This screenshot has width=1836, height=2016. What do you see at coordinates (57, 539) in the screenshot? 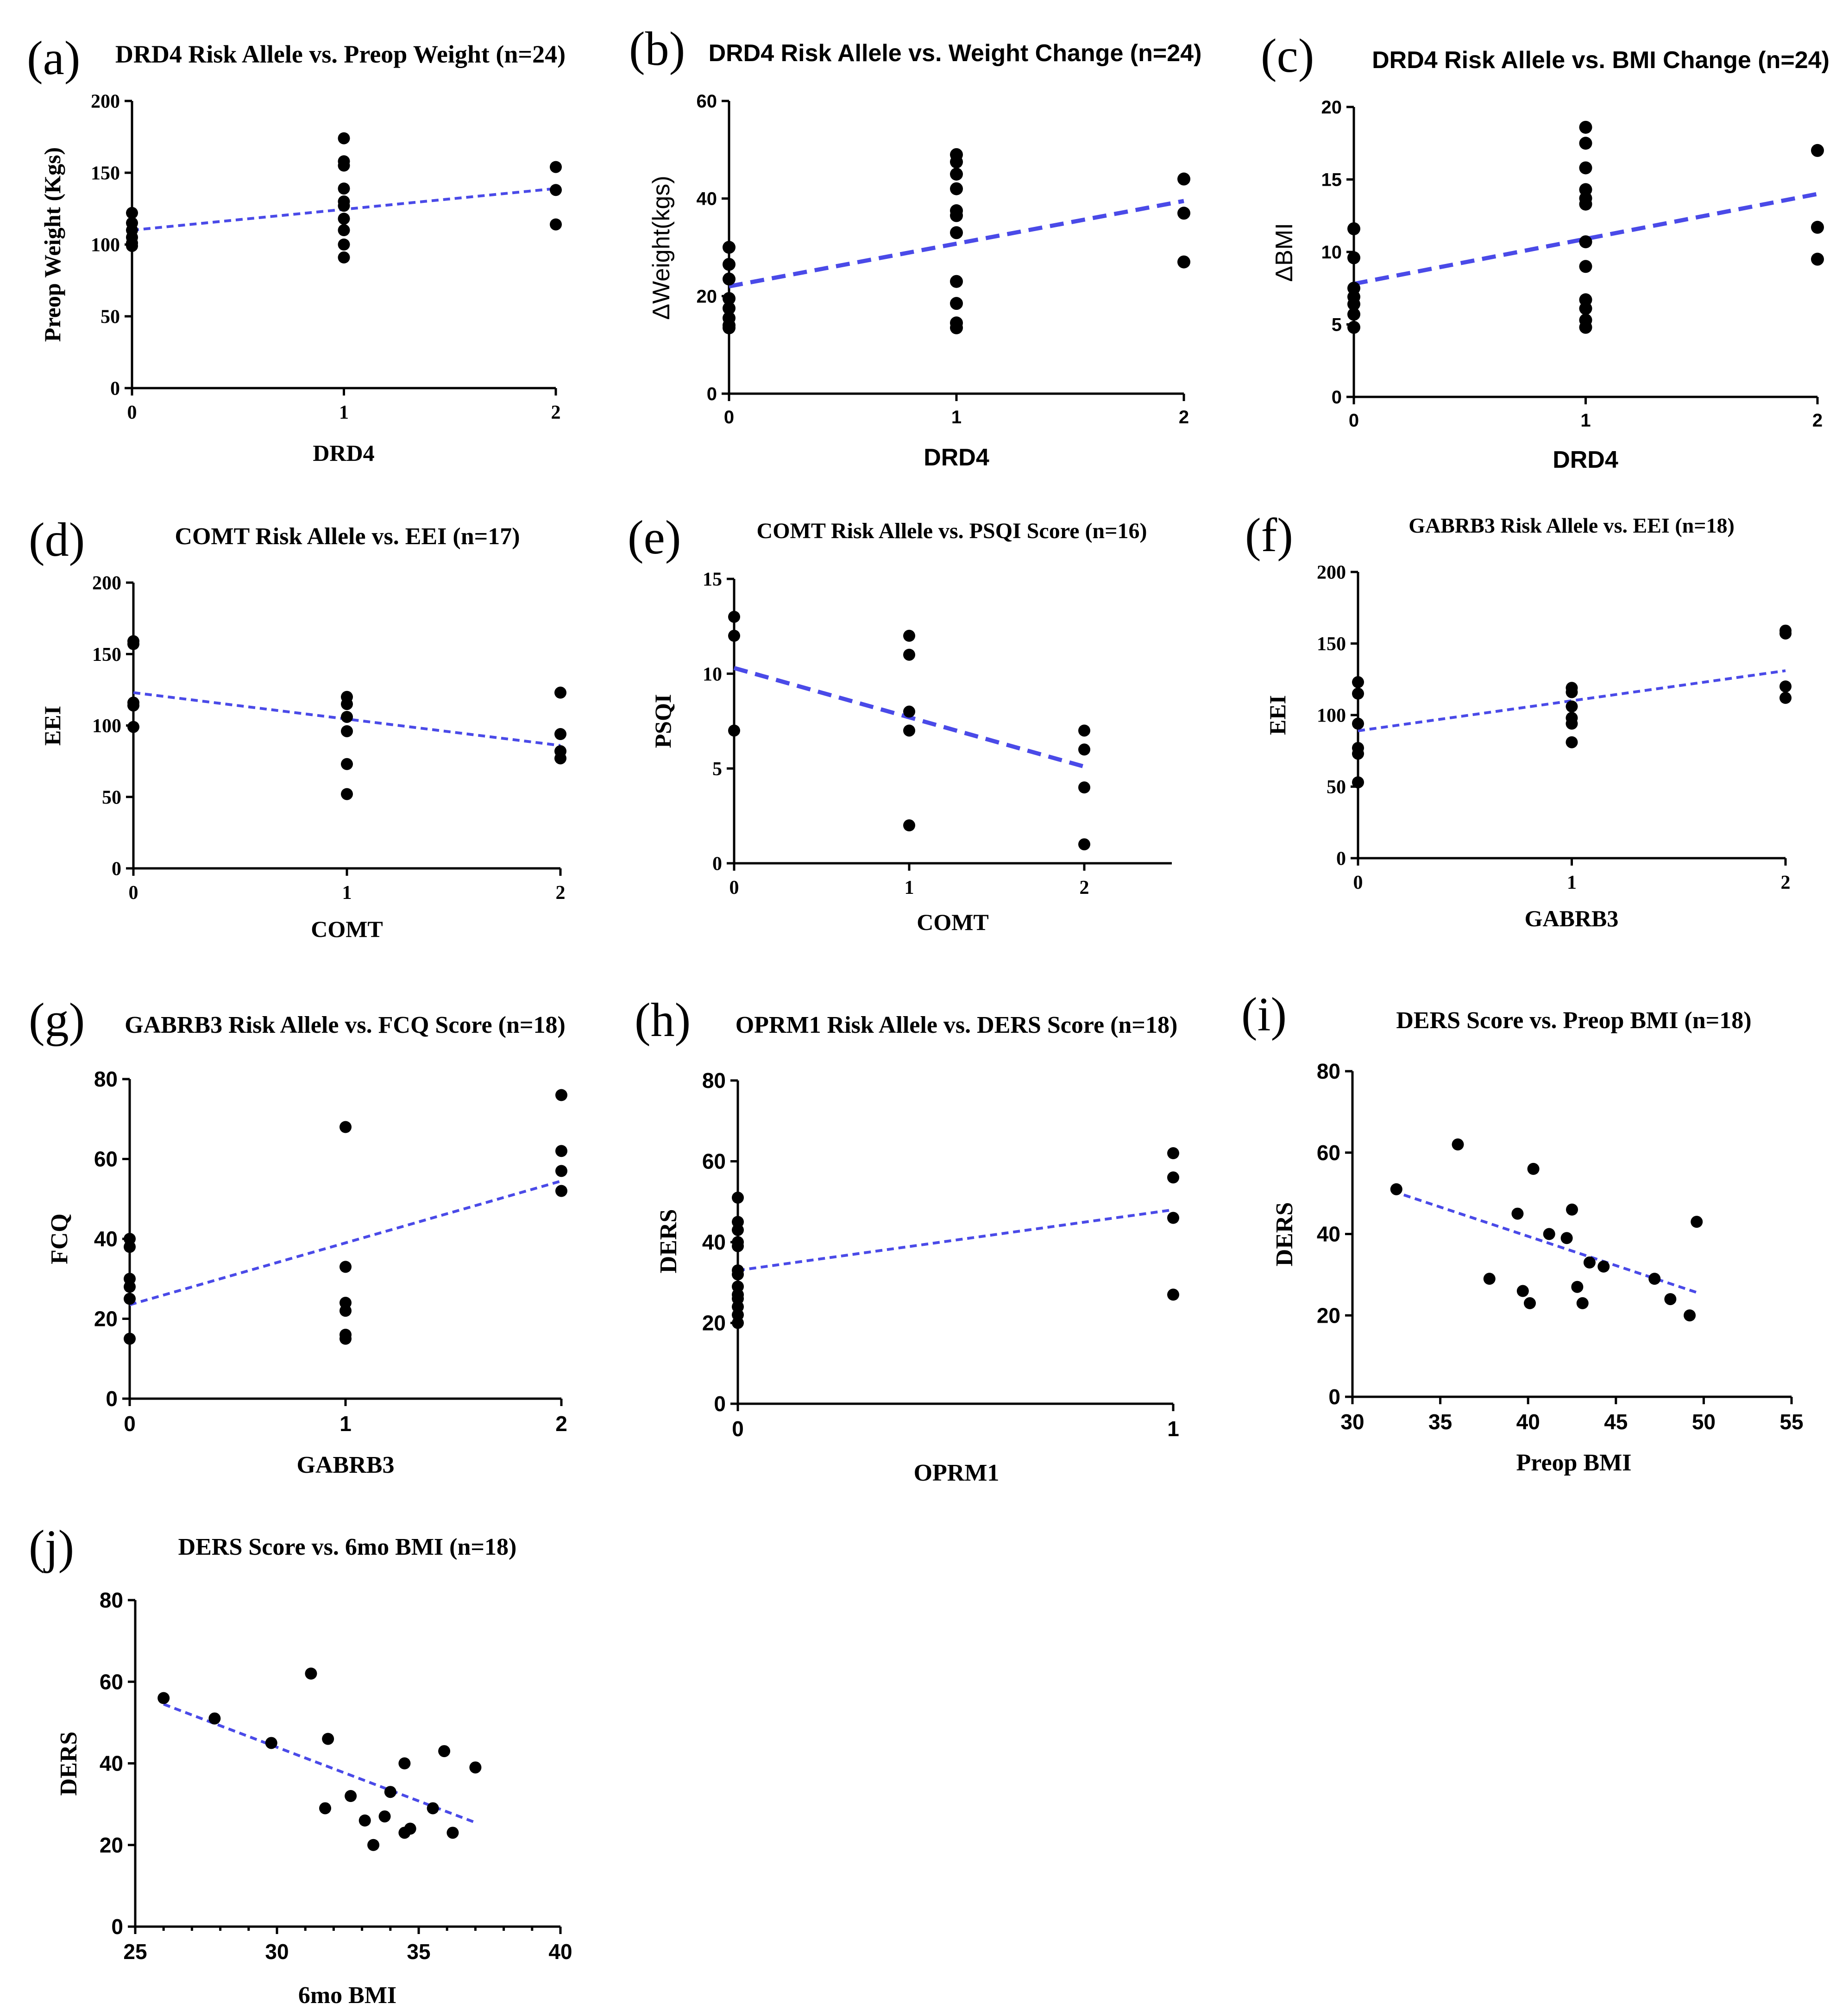
I see `panel-label: (d)` at bounding box center [57, 539].